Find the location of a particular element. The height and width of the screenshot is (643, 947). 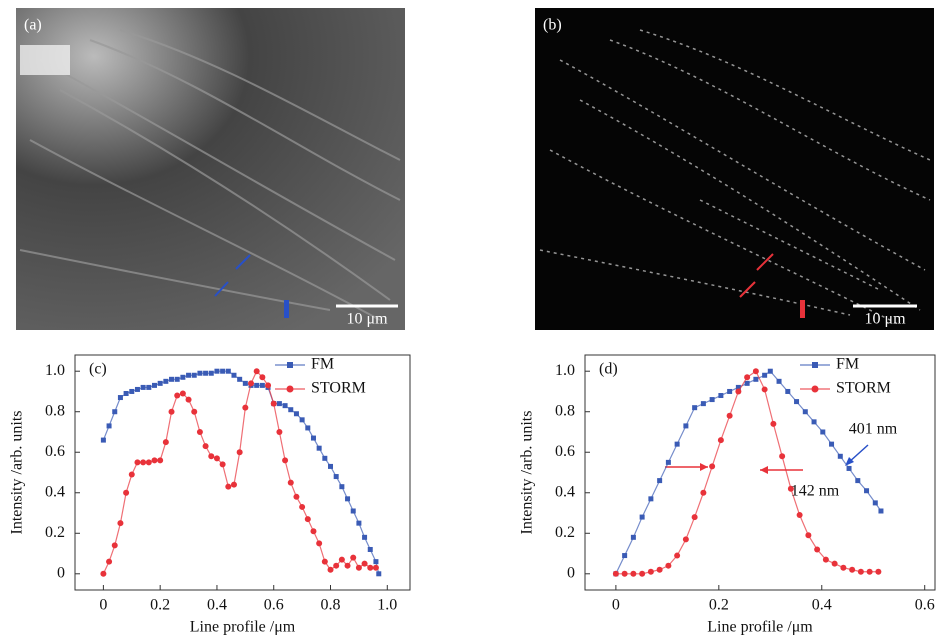

panel-label: (a) is located at coordinates (33, 25).